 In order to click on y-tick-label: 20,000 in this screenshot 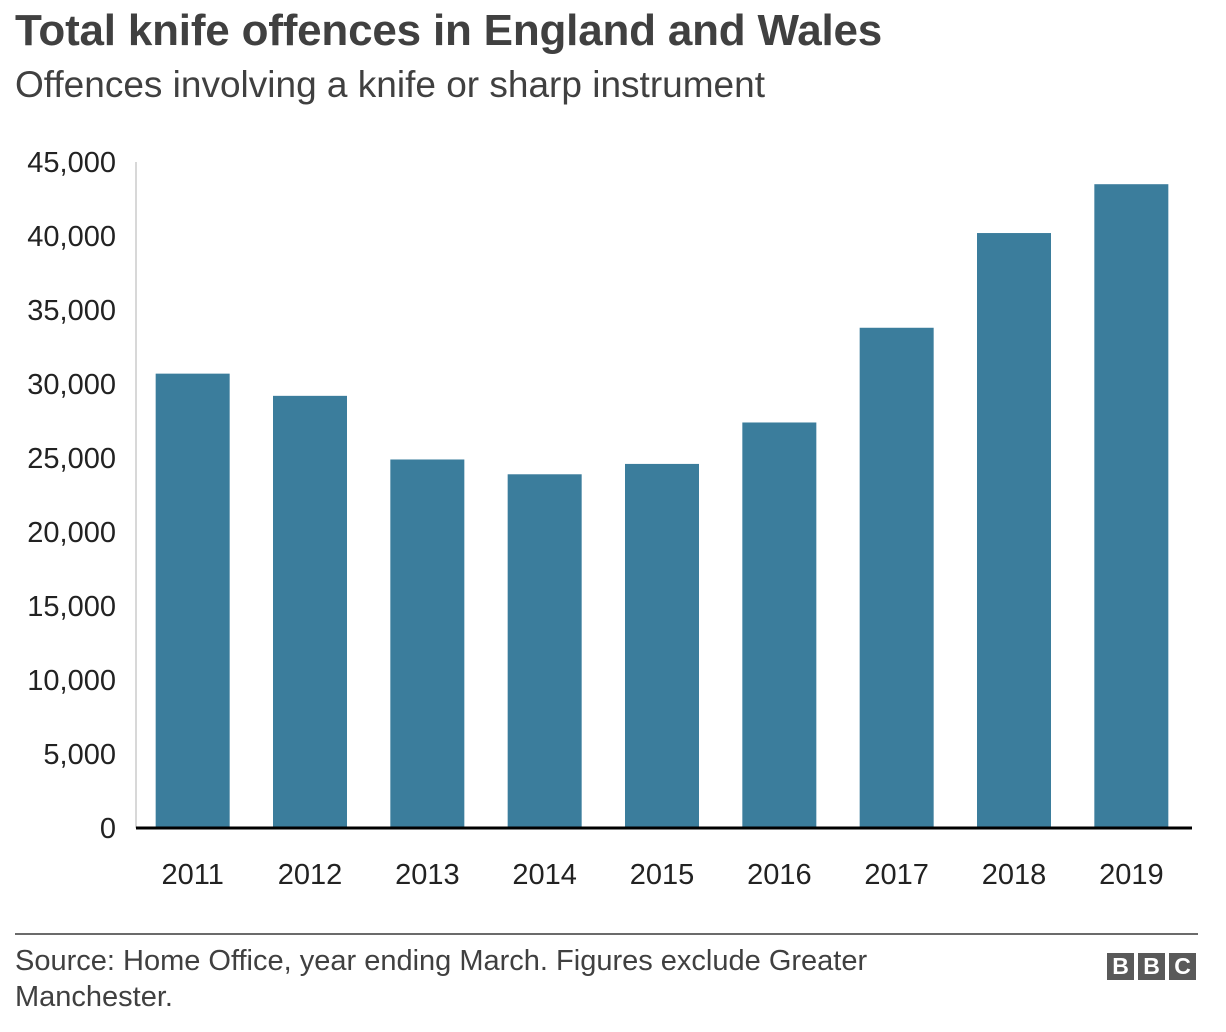, I will do `click(71, 533)`.